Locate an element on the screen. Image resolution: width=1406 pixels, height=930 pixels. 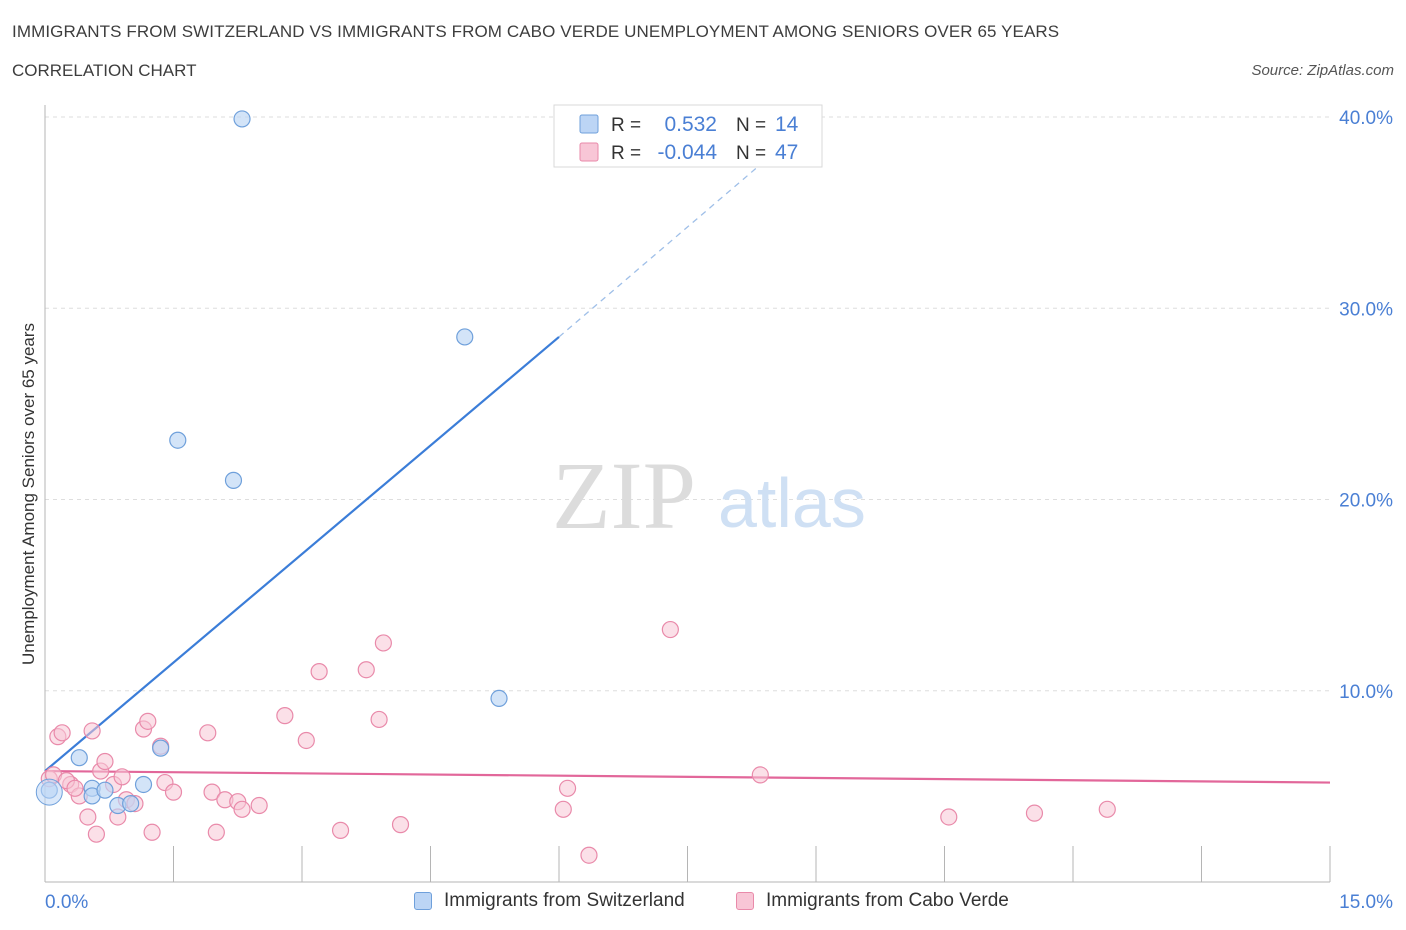
y-tick-label: 30.0% is located at coordinates (1366, 309).